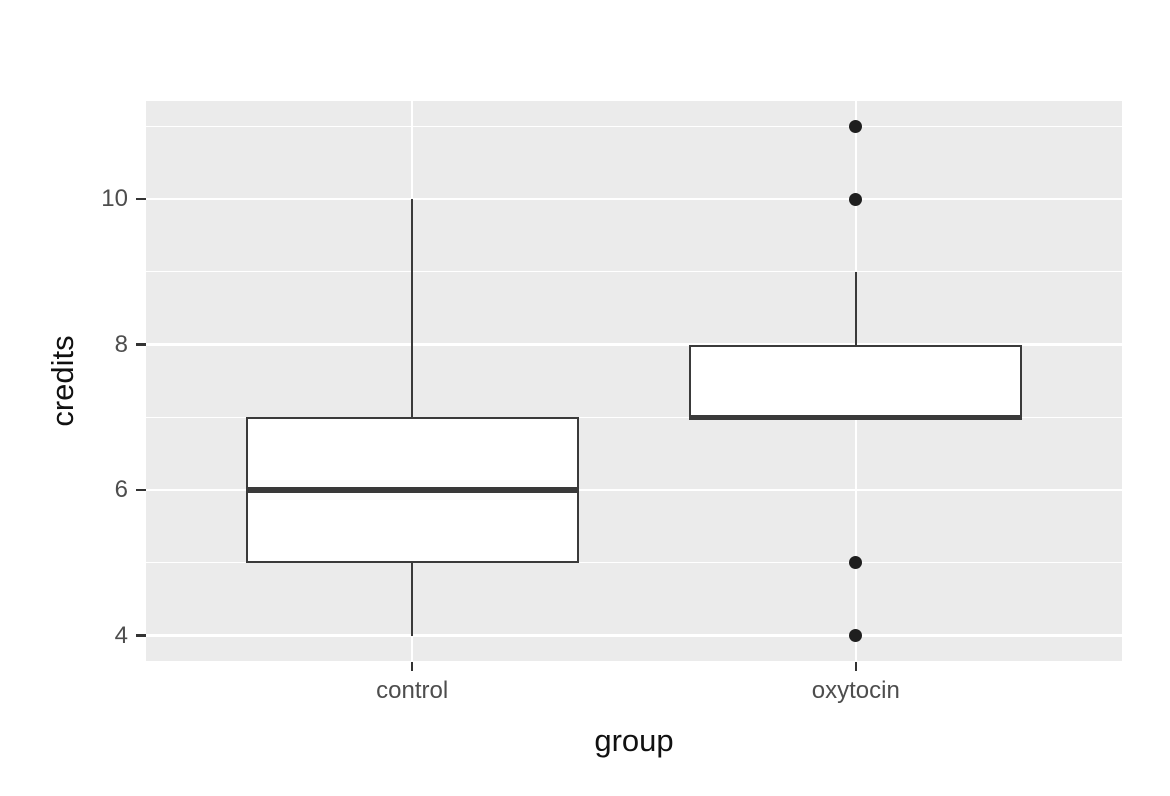 The image size is (1170, 796). I want to click on median-line-control, so click(412, 490).